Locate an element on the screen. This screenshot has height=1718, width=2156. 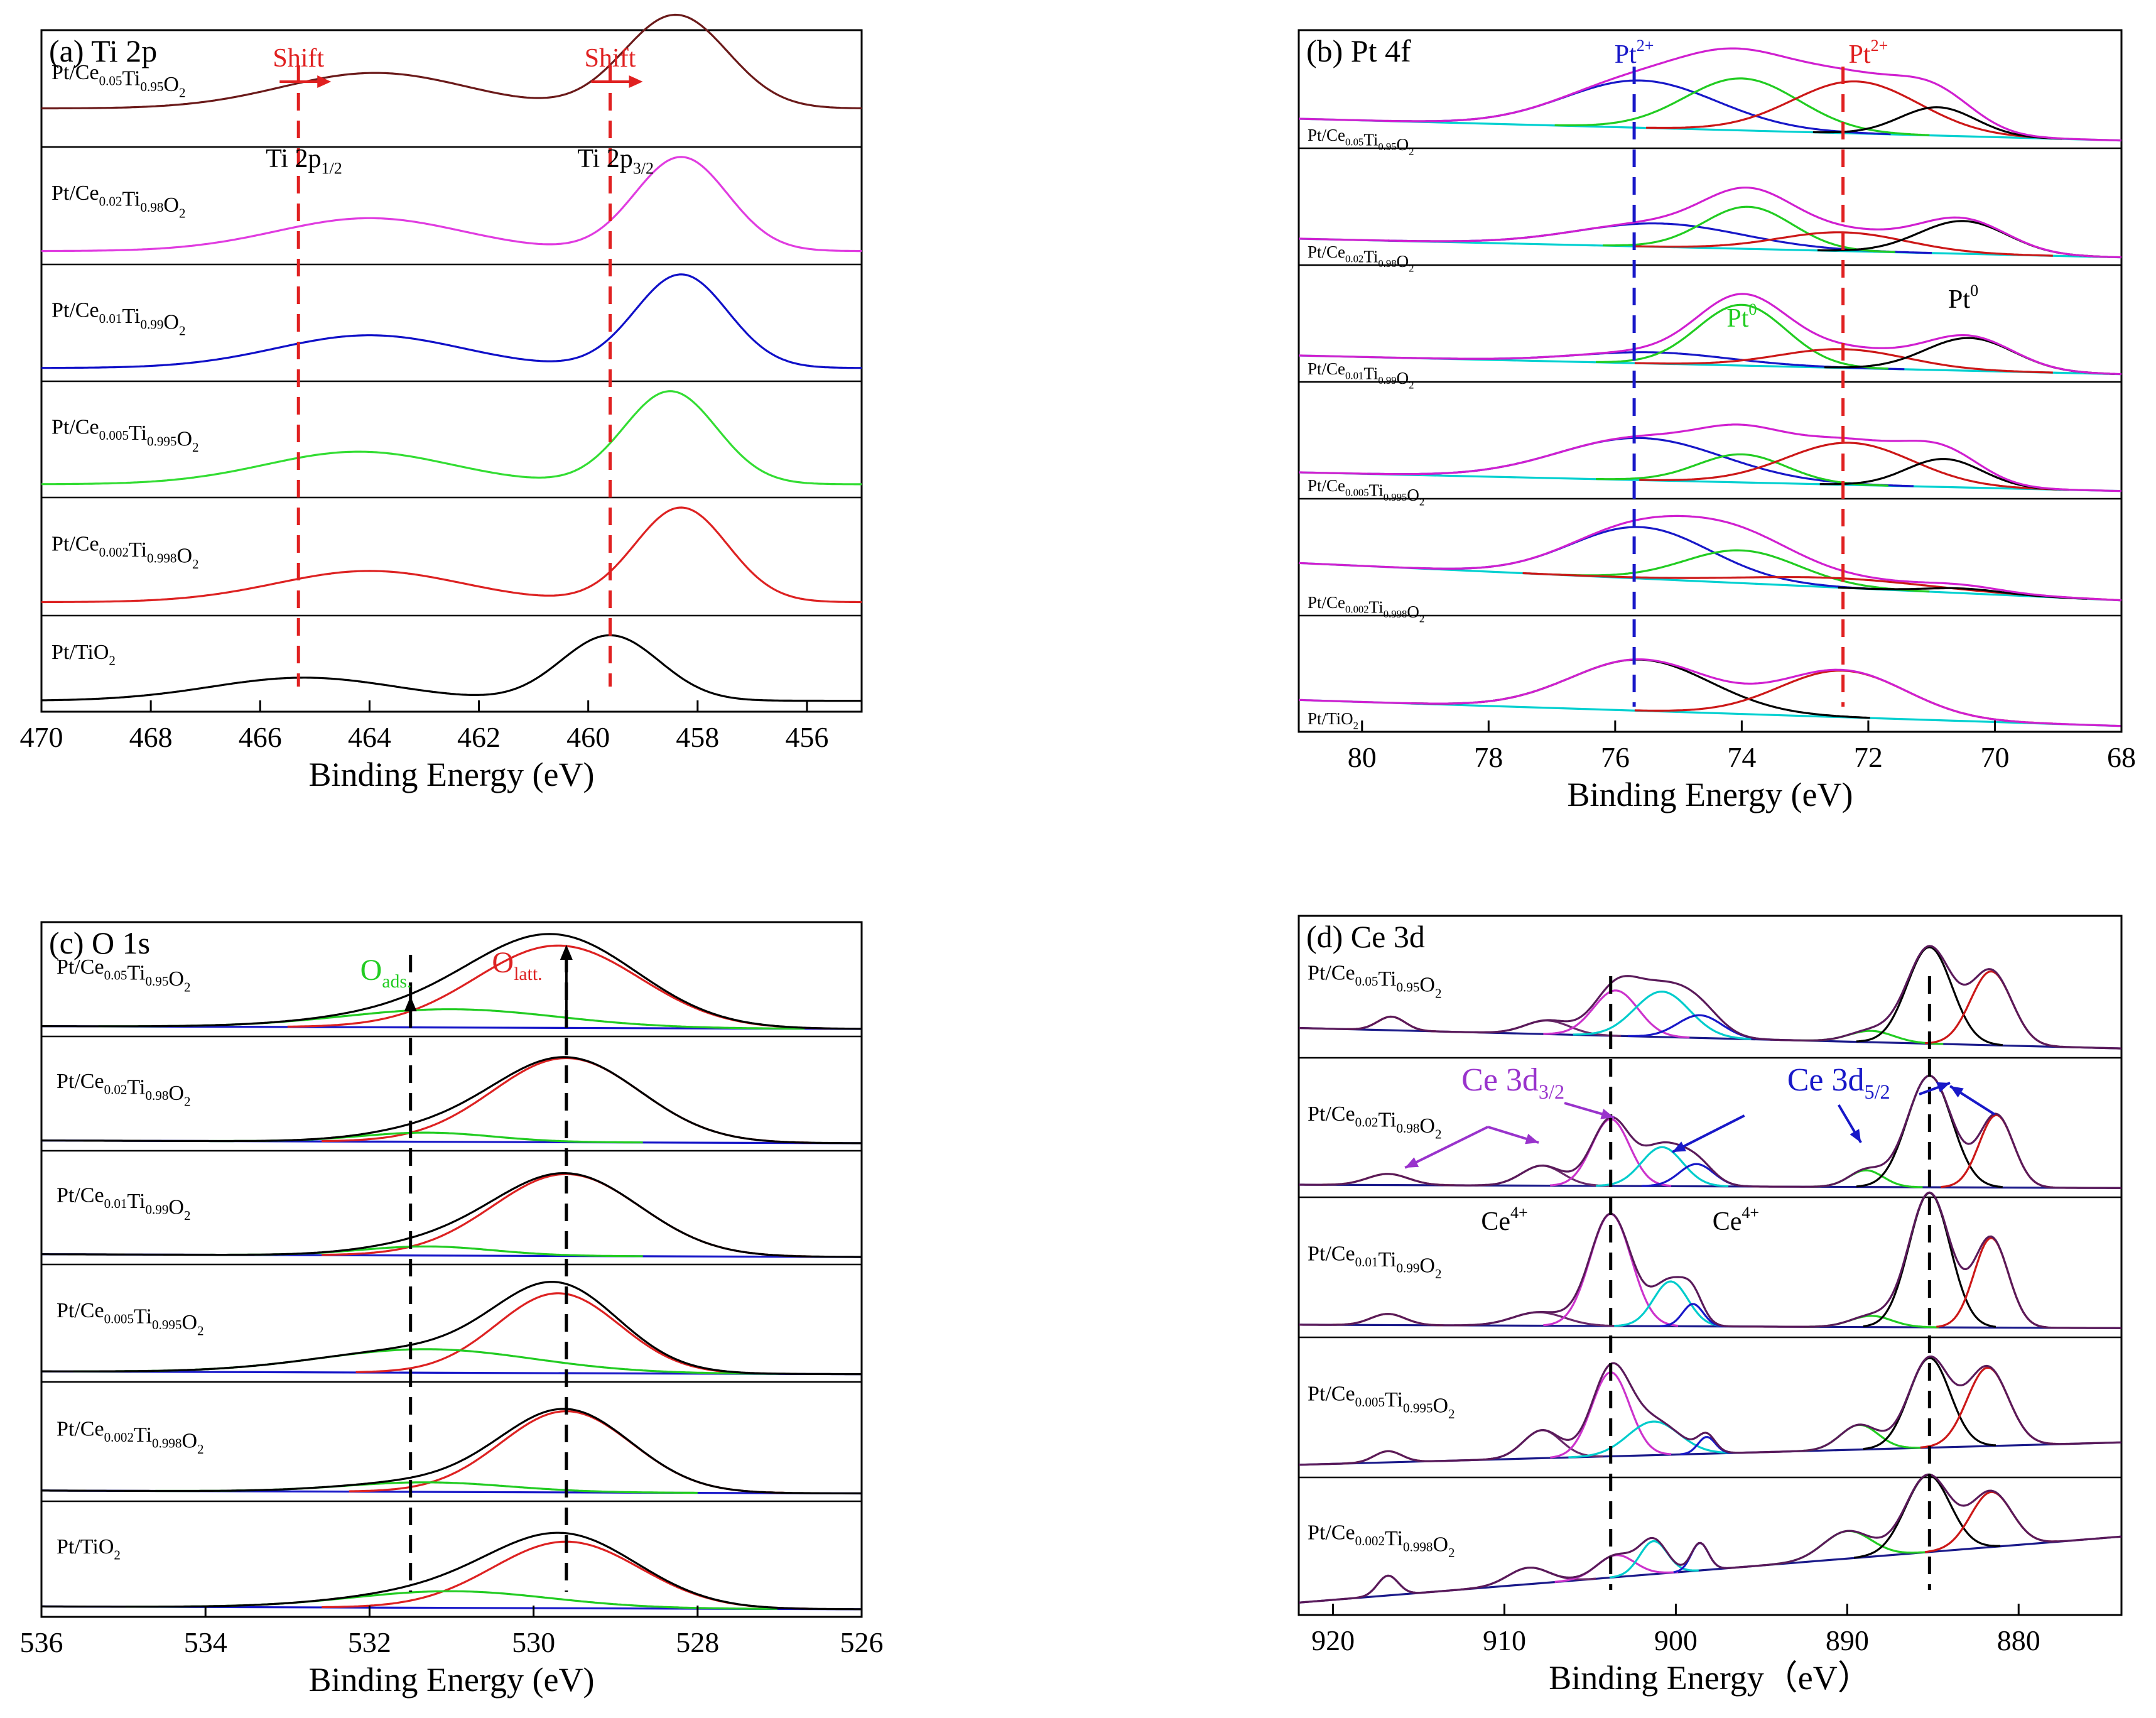
x-tick-label: 468 is located at coordinates (151, 737).